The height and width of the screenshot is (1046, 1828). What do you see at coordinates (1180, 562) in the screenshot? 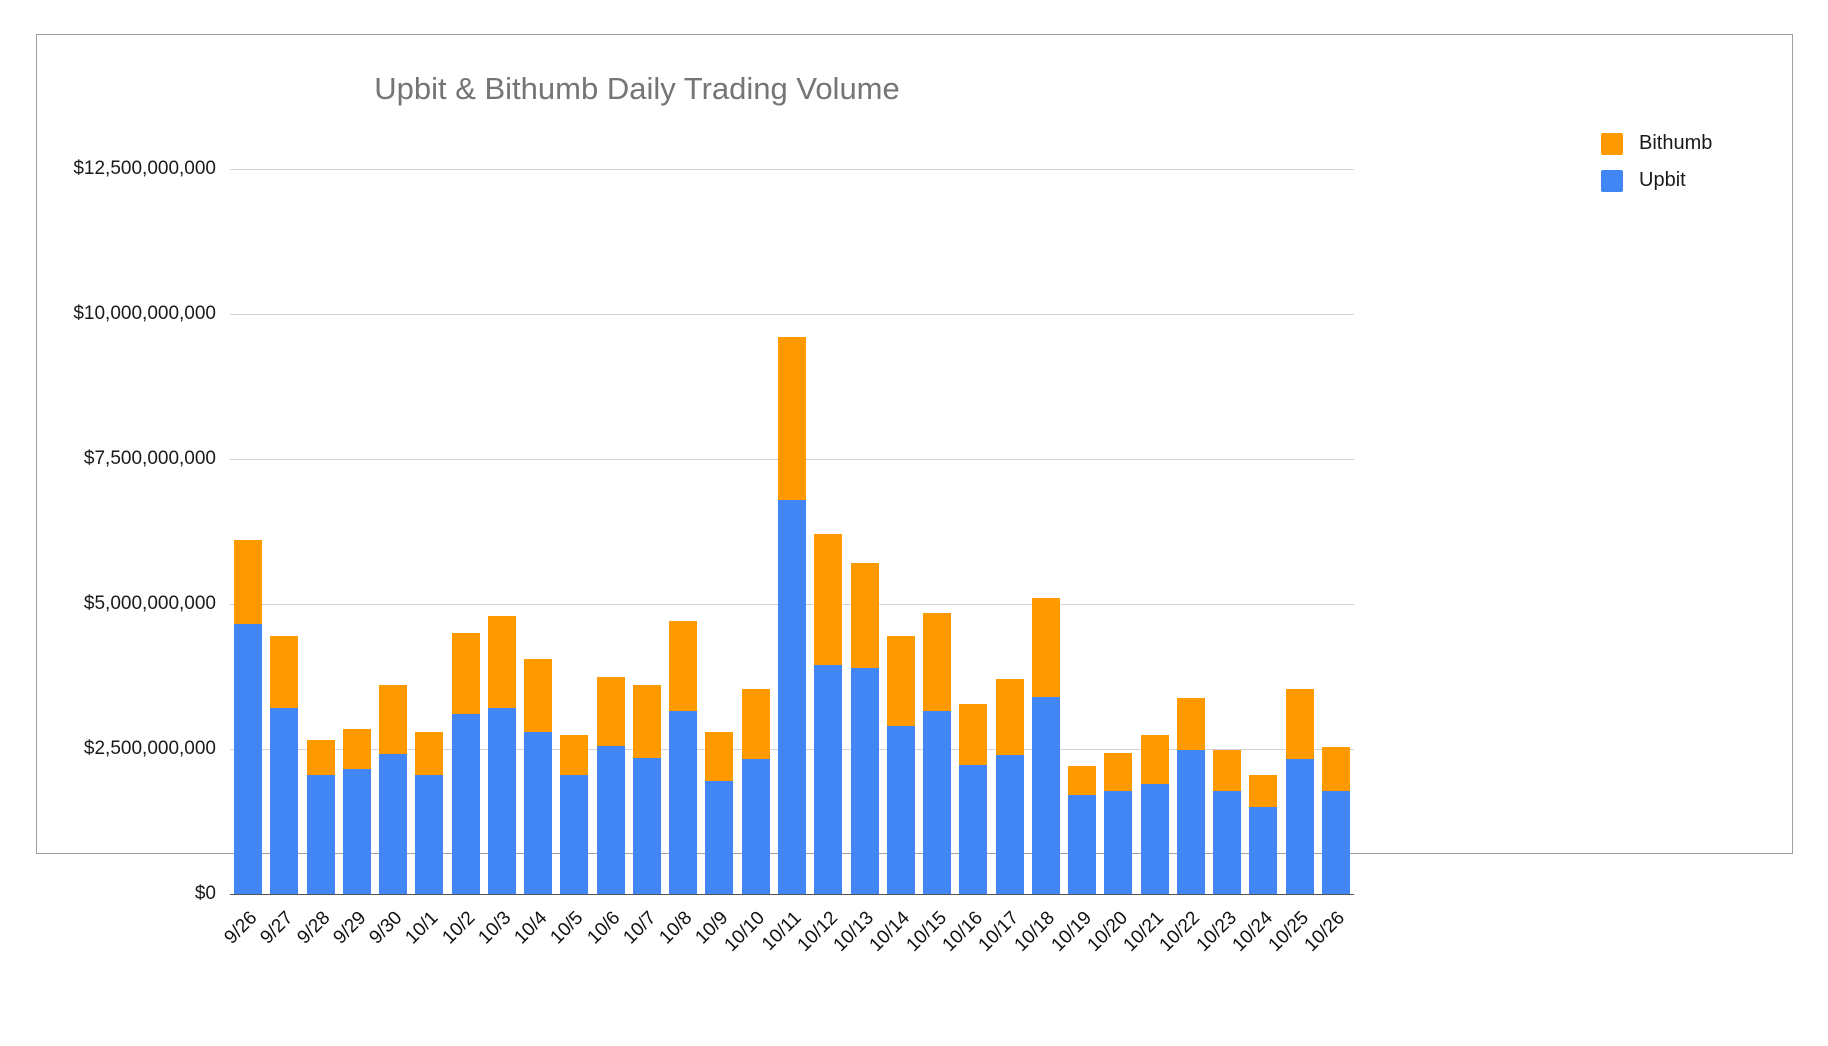
I see `bar-group: 10/22` at bounding box center [1180, 562].